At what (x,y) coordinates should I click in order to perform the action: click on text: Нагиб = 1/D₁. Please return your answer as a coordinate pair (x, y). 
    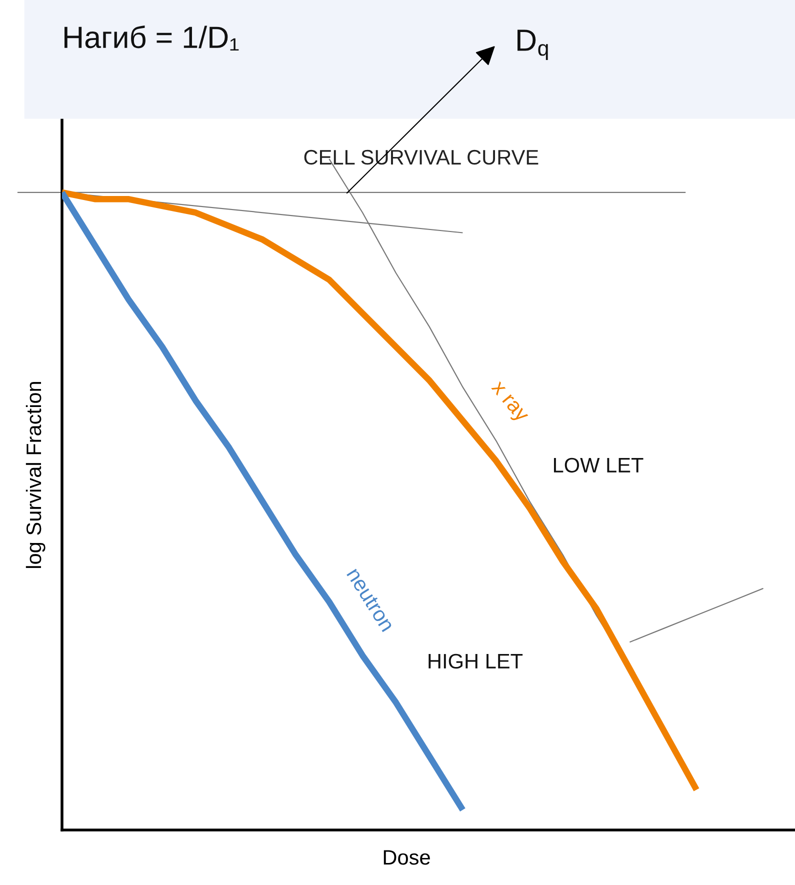
    Looking at the image, I should click on (151, 38).